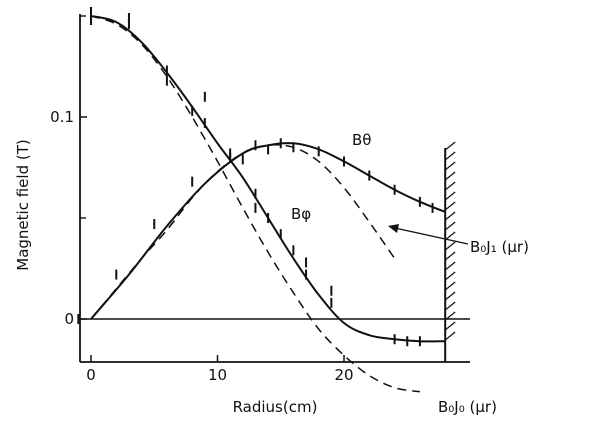 This screenshot has width=589, height=429. Describe the element at coordinates (343, 375) in the screenshot. I see `x-tick-label: 20` at that location.